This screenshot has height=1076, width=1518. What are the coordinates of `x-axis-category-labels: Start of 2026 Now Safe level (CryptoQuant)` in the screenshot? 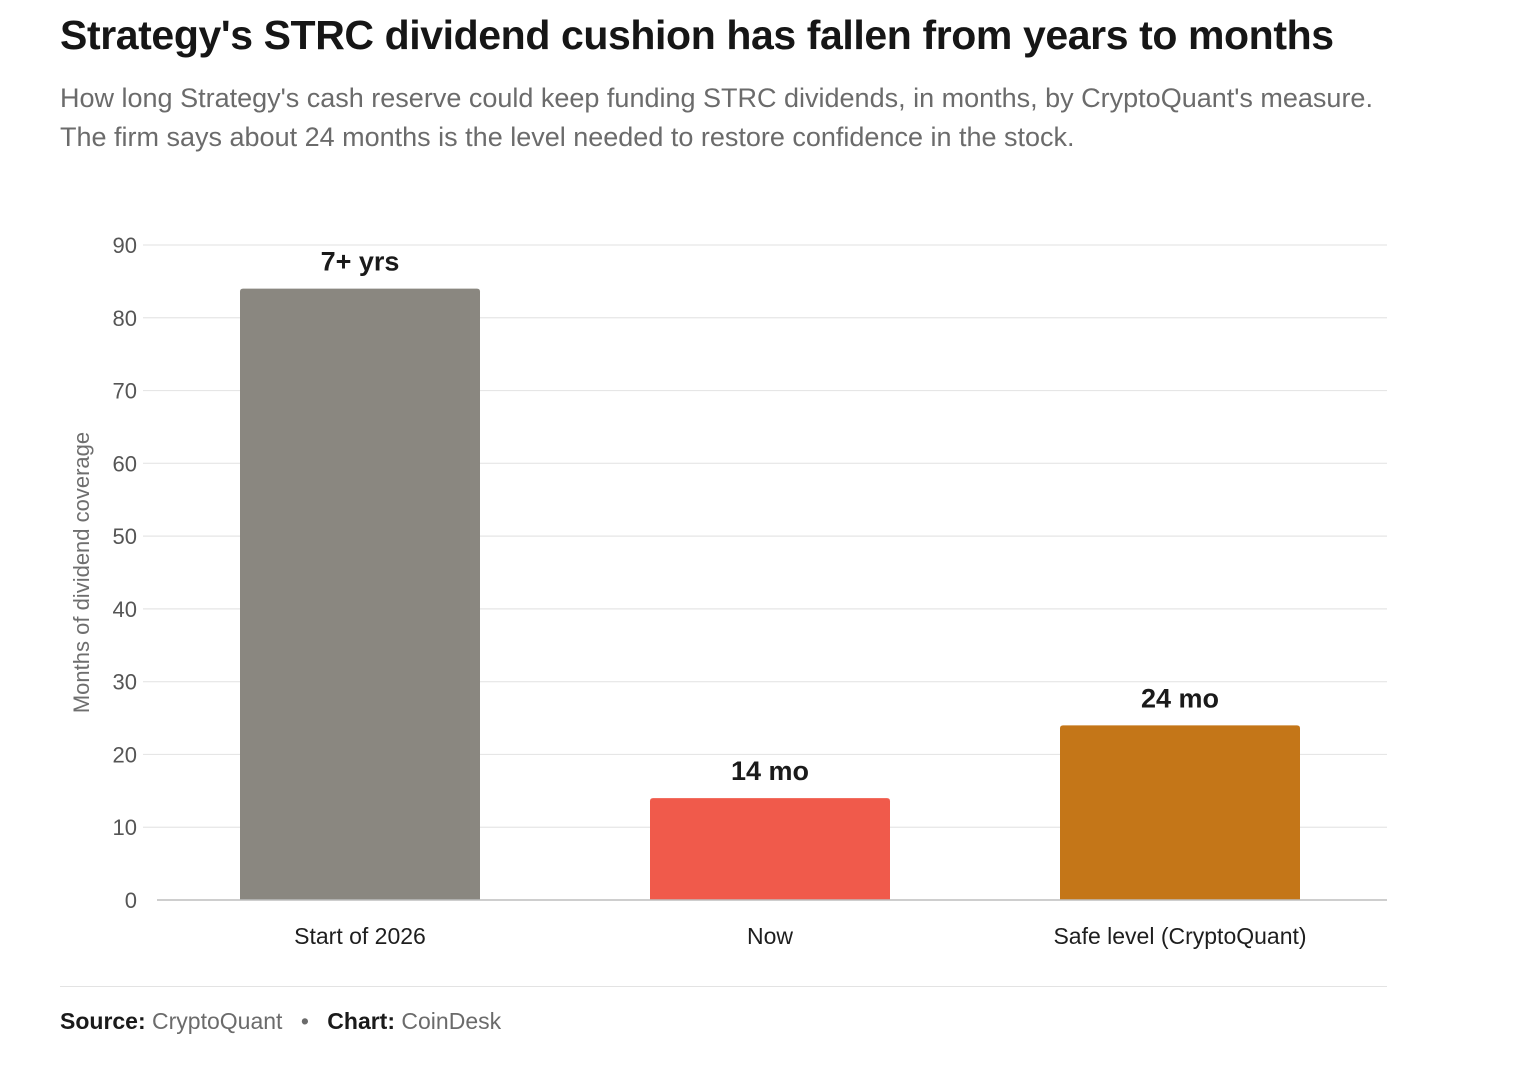 It's located at (800, 936).